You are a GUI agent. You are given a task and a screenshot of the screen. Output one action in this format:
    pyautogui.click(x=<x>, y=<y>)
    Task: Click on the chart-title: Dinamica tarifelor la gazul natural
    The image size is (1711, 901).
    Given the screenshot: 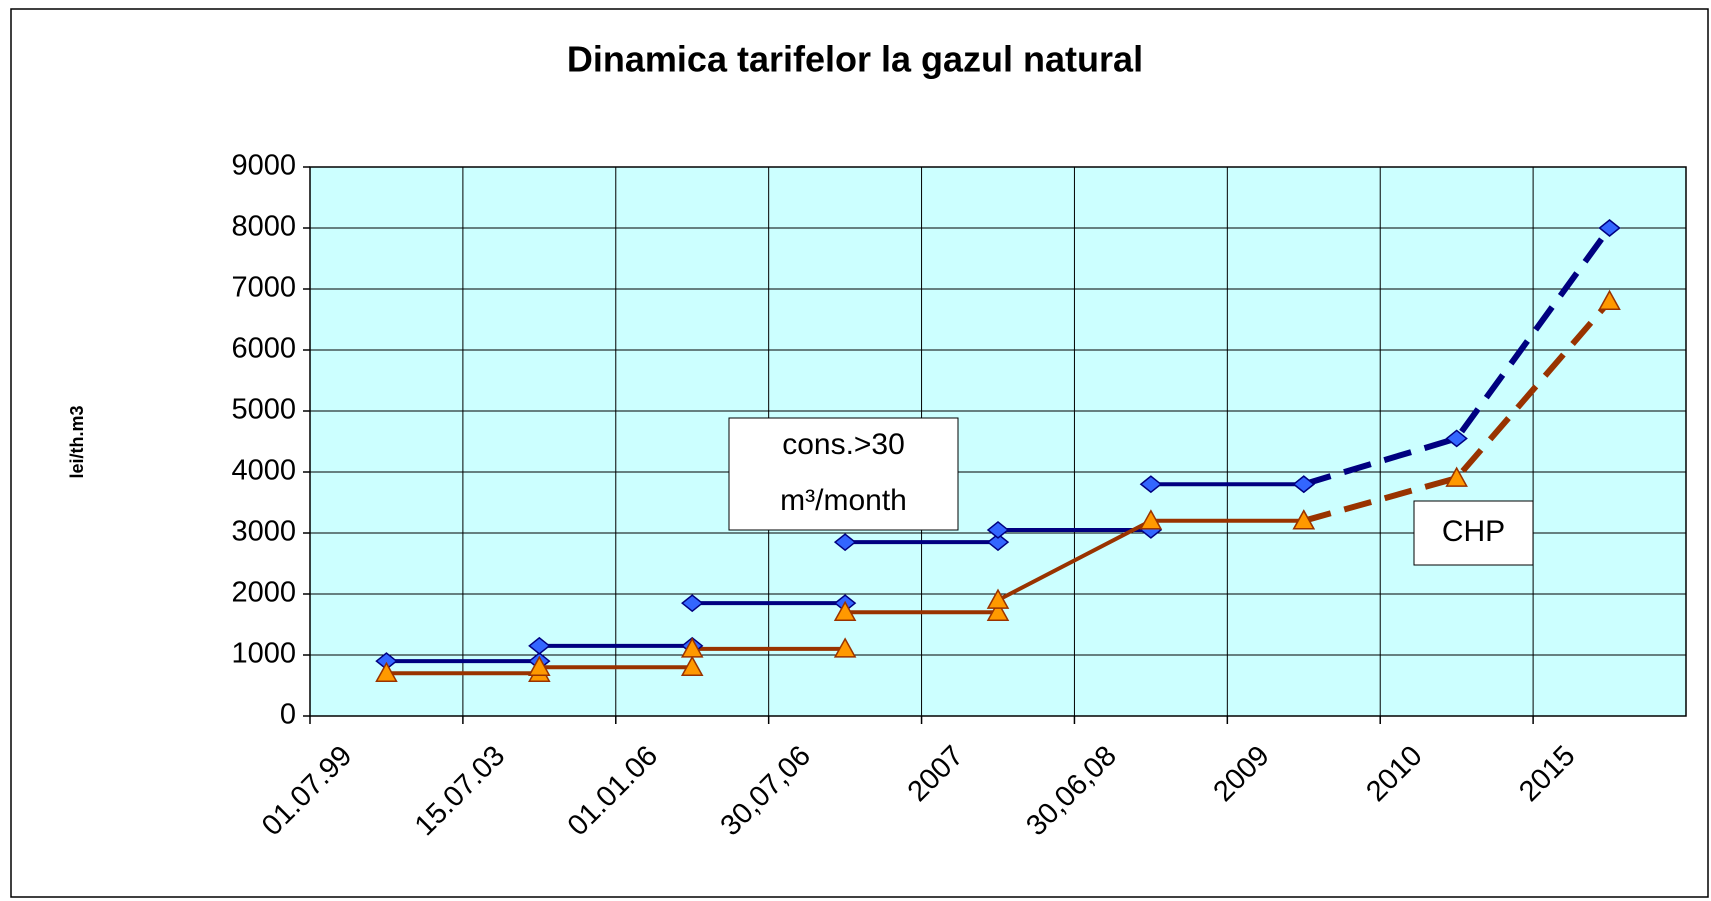 What is the action you would take?
    pyautogui.click(x=855, y=59)
    